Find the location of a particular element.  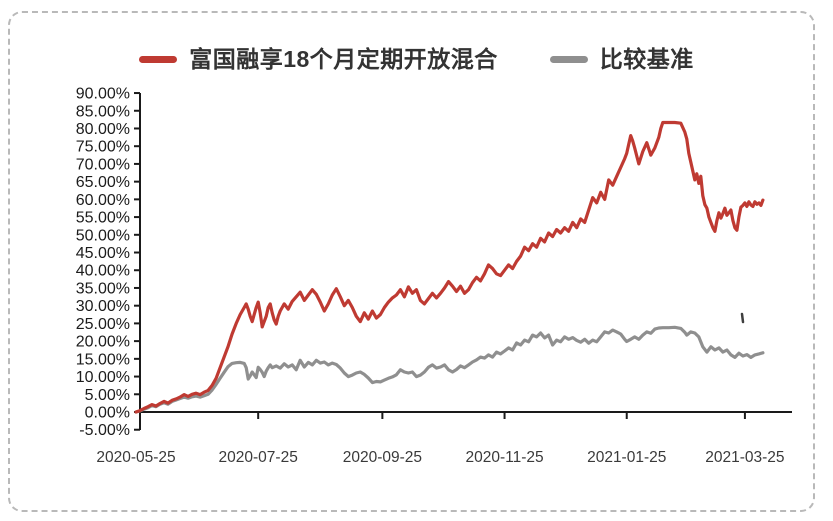

y-tick-label: 65.00% is located at coordinates (103, 182).